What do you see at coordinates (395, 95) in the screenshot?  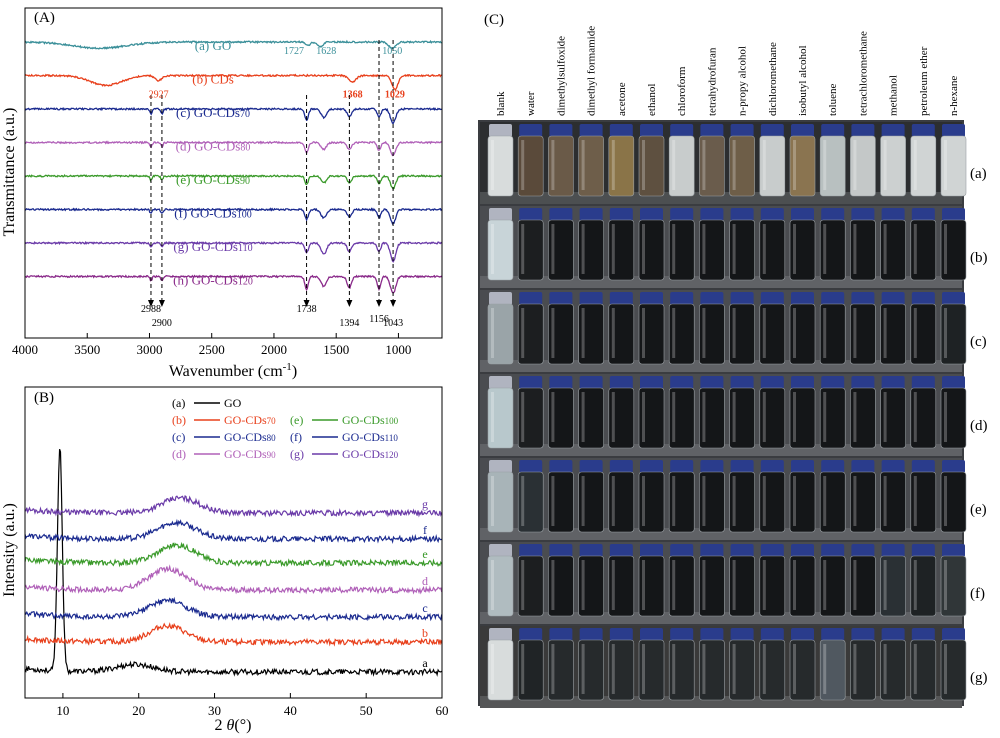 I see `ftir-peak-label: 1029` at bounding box center [395, 95].